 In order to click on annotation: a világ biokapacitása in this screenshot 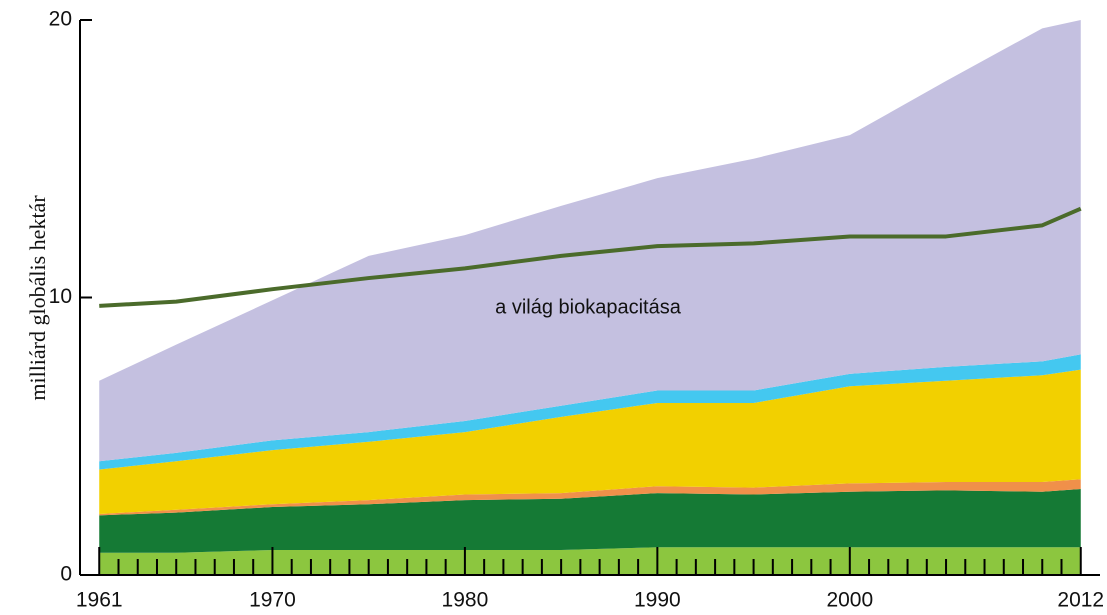, I will do `click(588, 307)`.